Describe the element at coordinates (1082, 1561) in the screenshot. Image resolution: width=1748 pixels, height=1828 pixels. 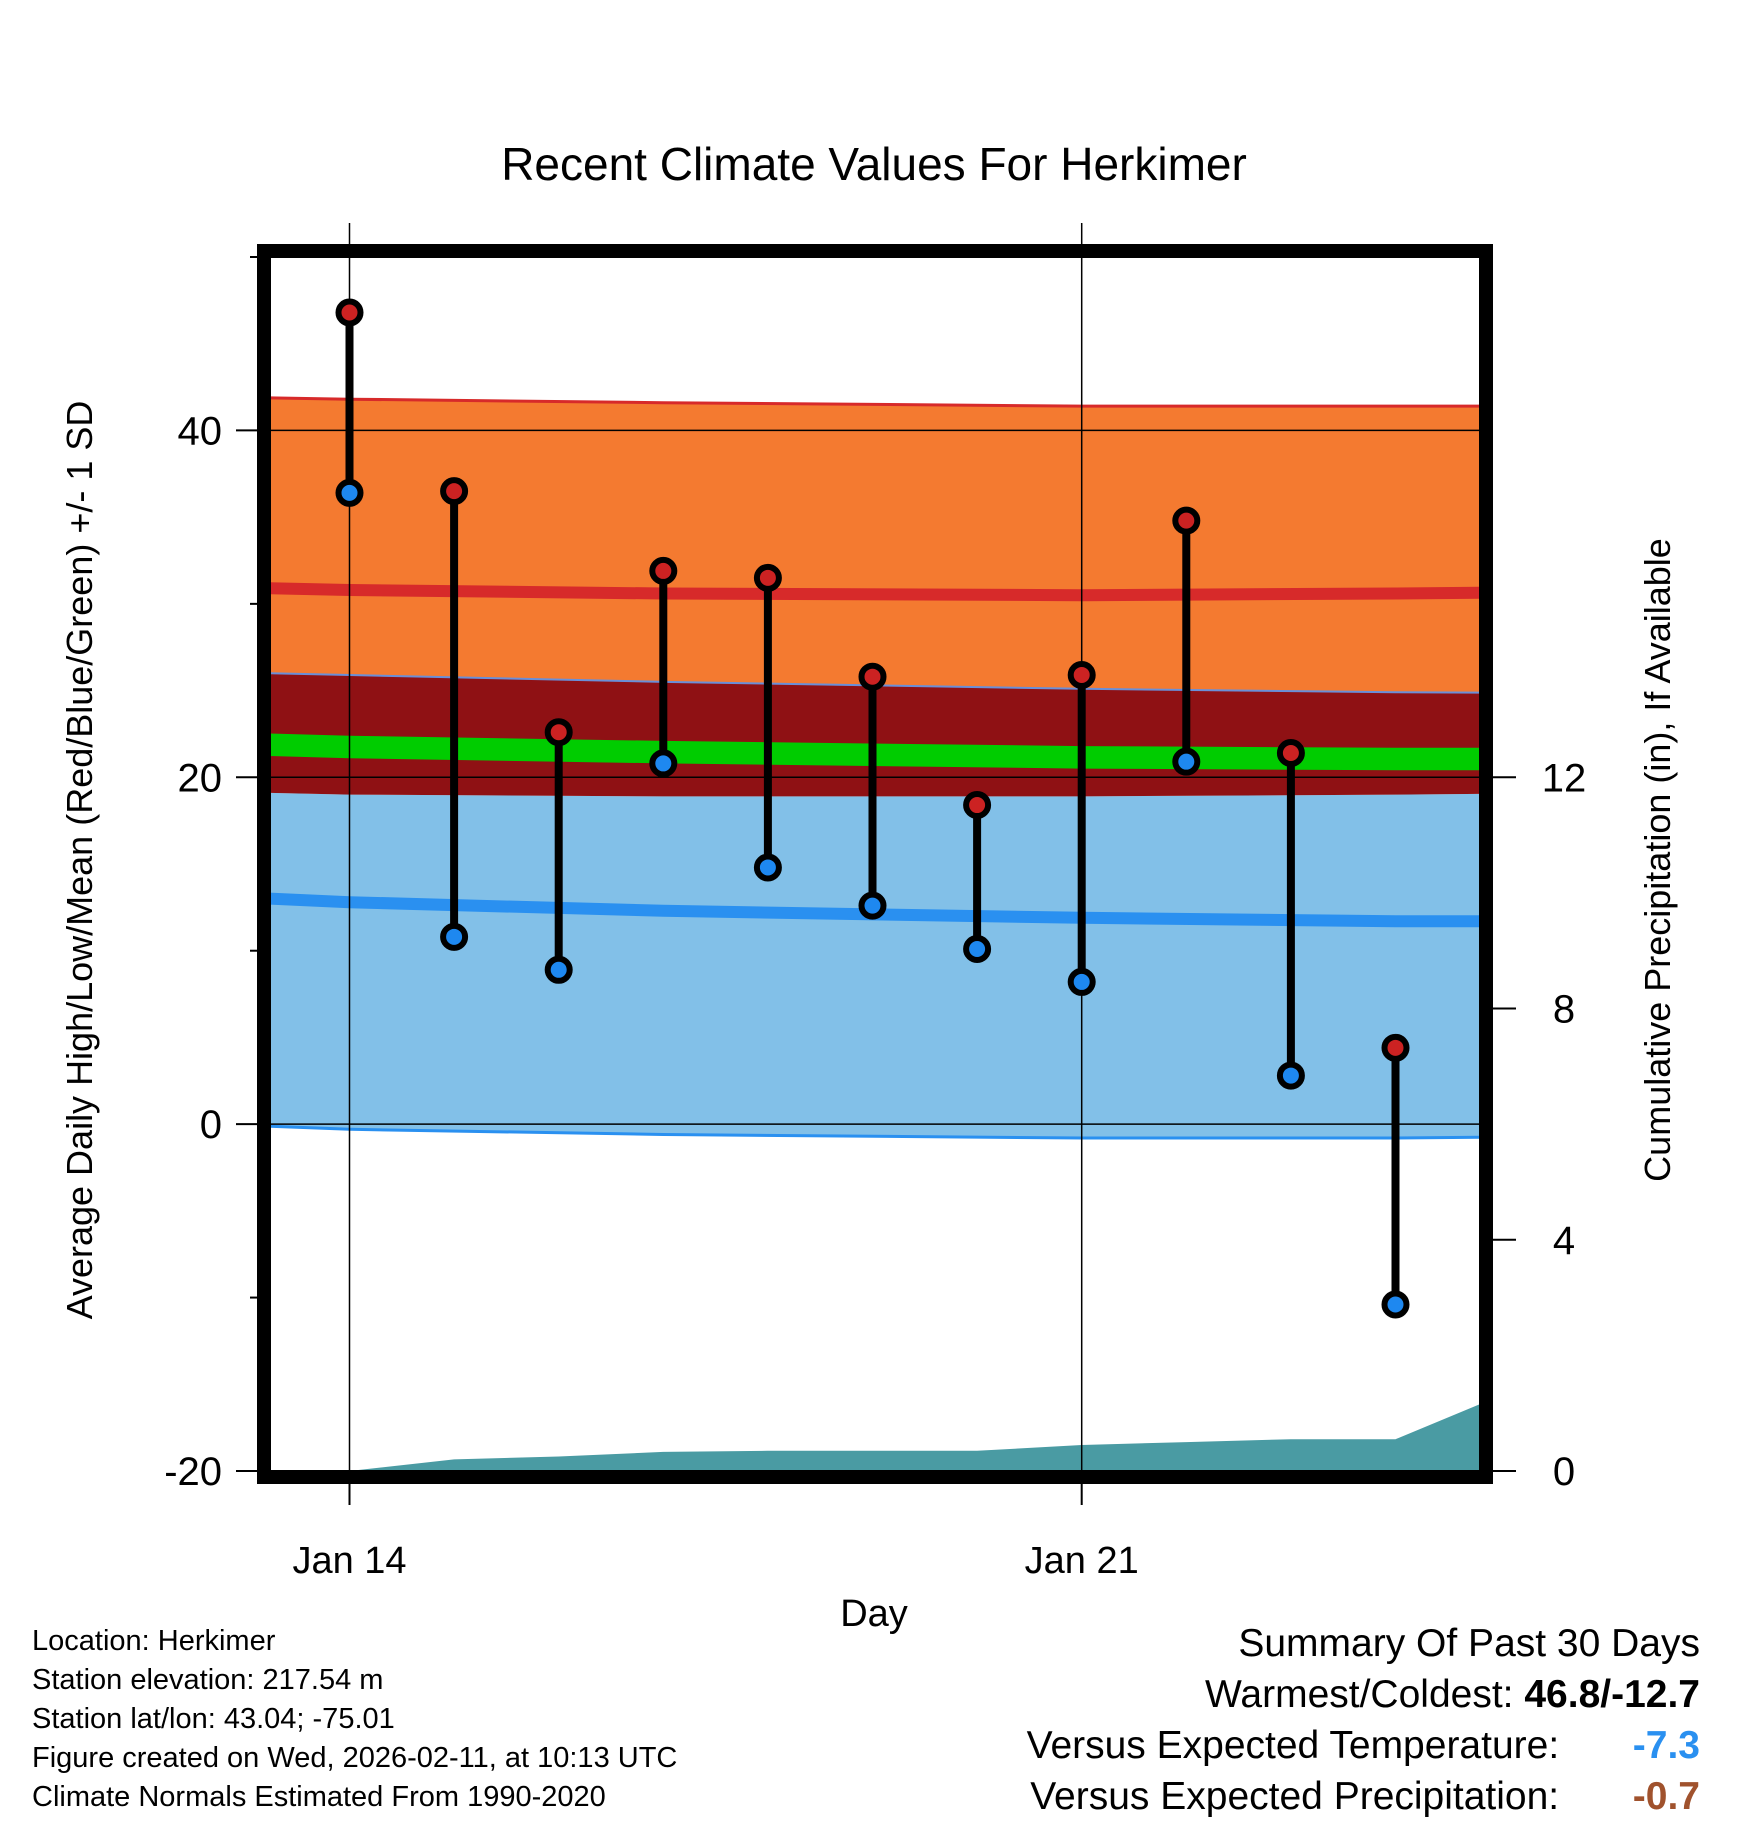
I see `x-tick-label: Jan 21` at that location.